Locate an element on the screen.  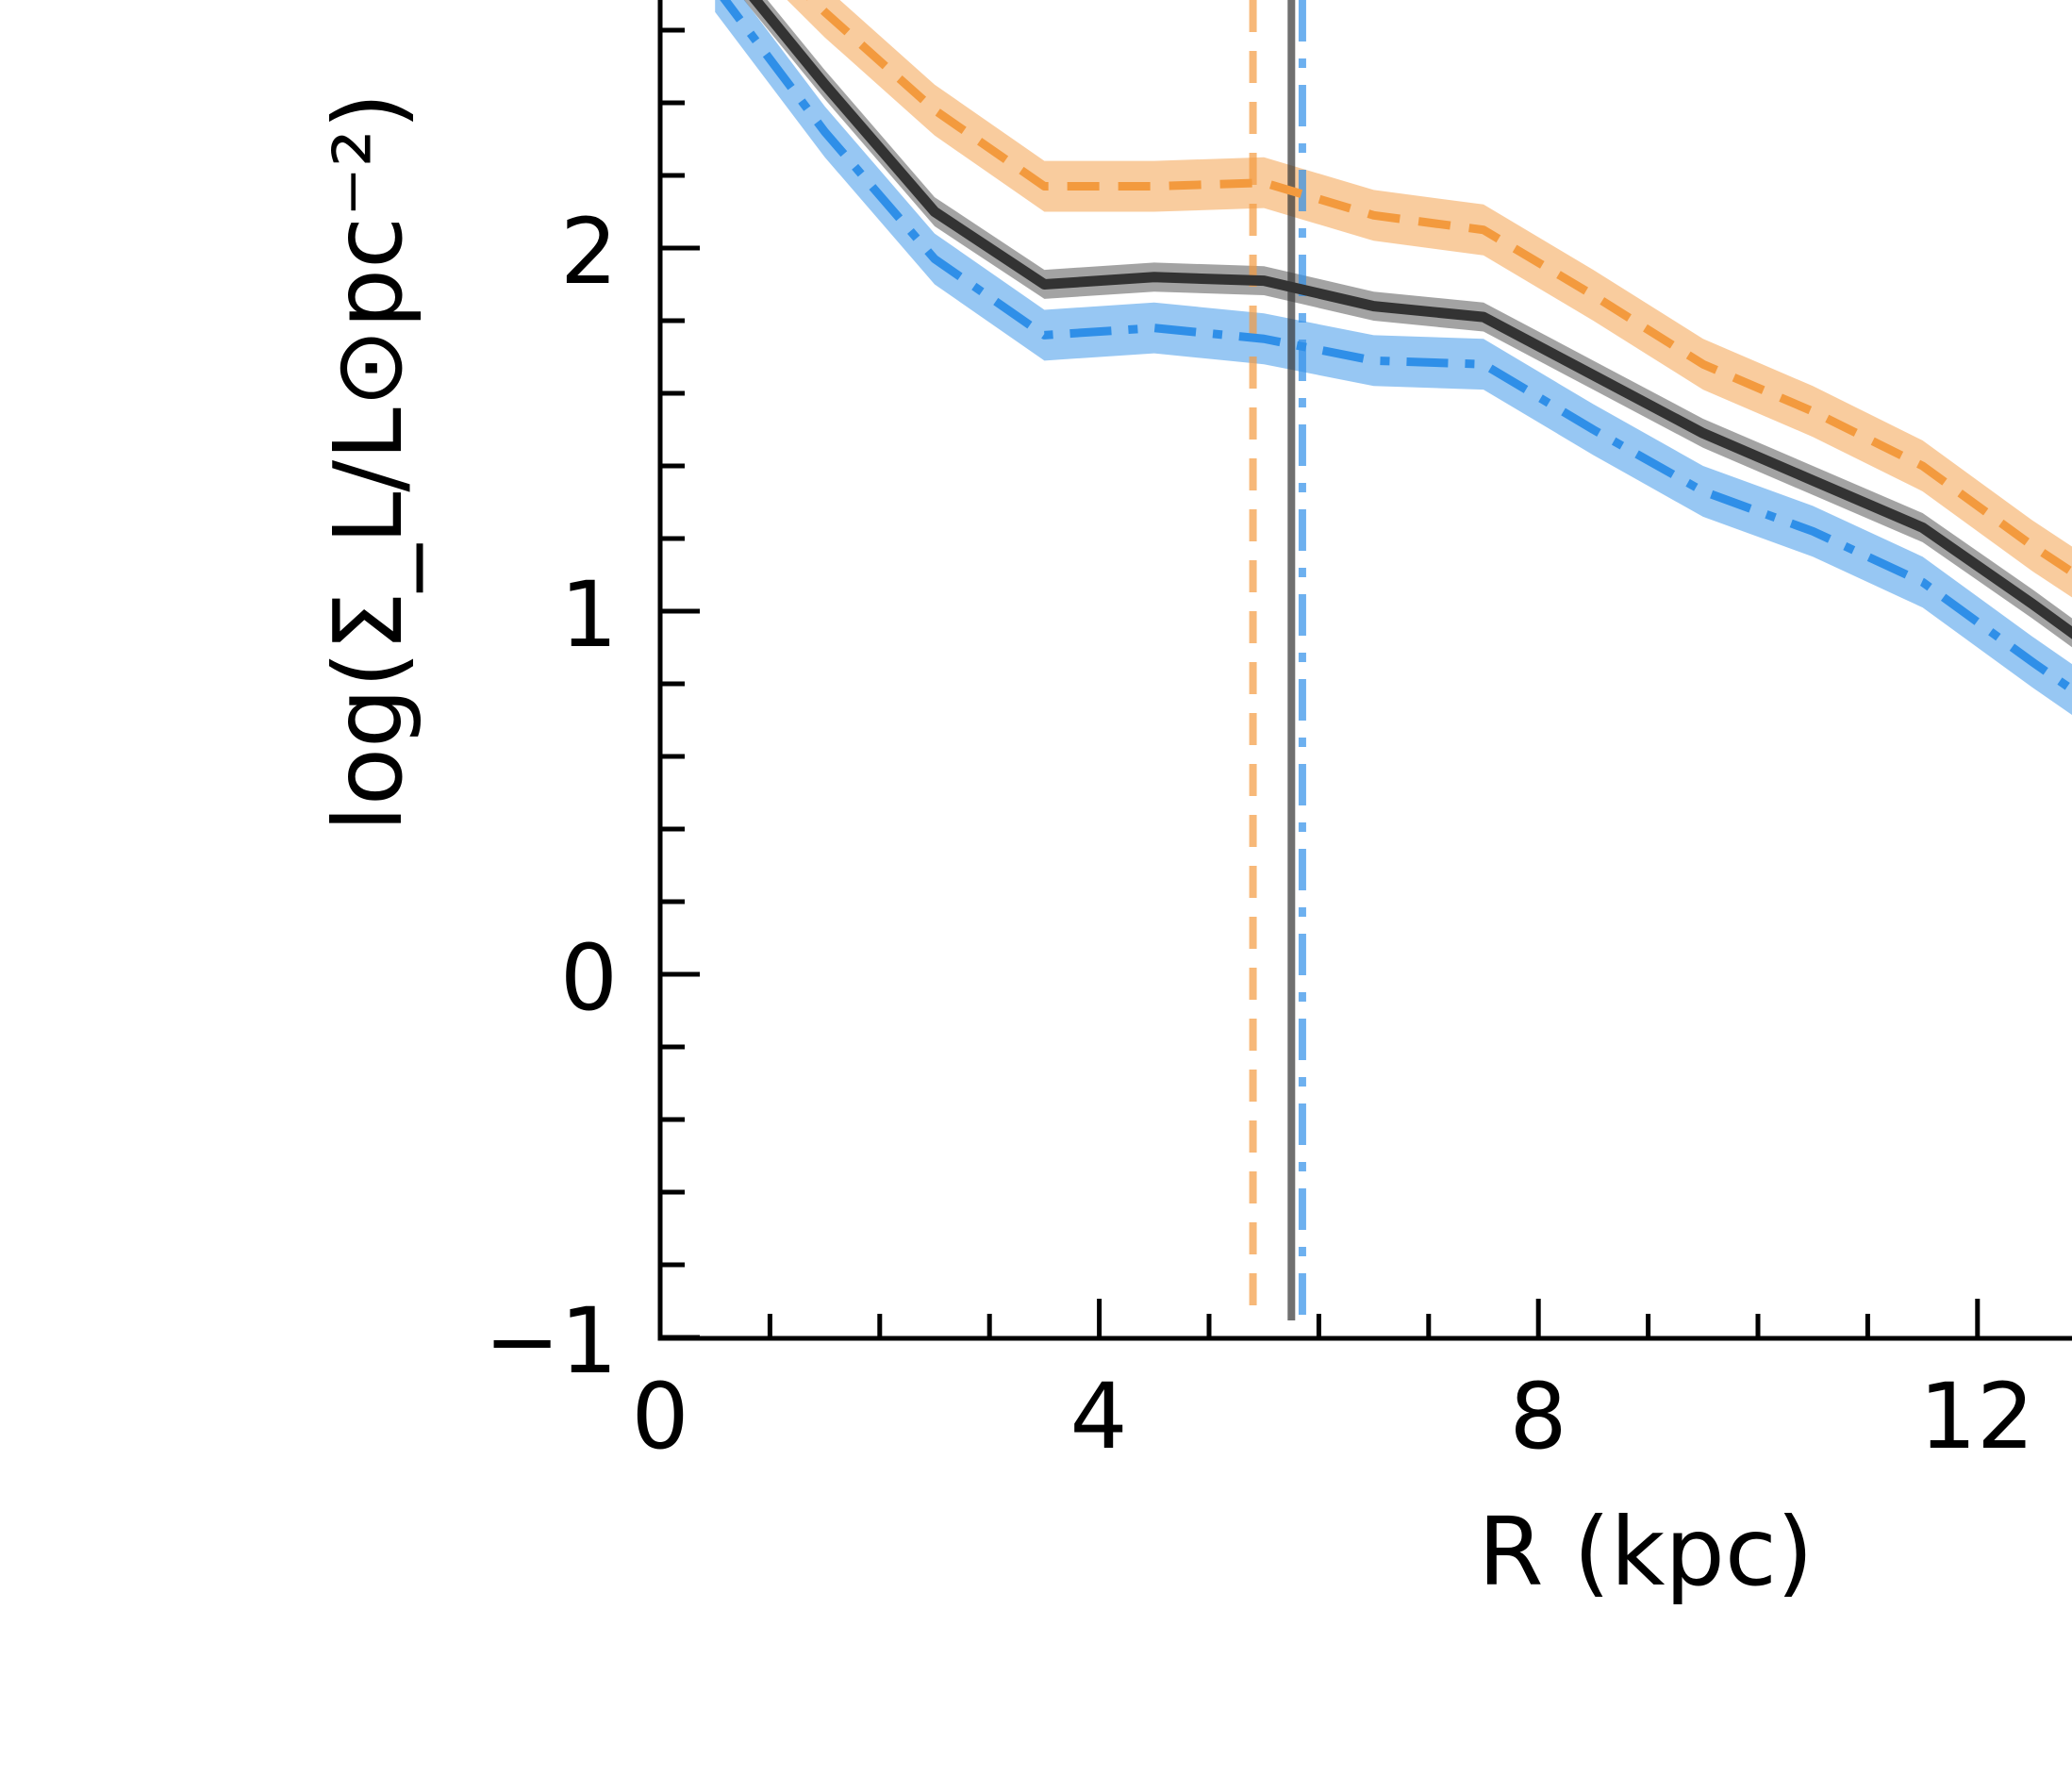
y-axis-title: log(Σ_L/L⊙pc⁻²) is located at coordinates (368, 462).